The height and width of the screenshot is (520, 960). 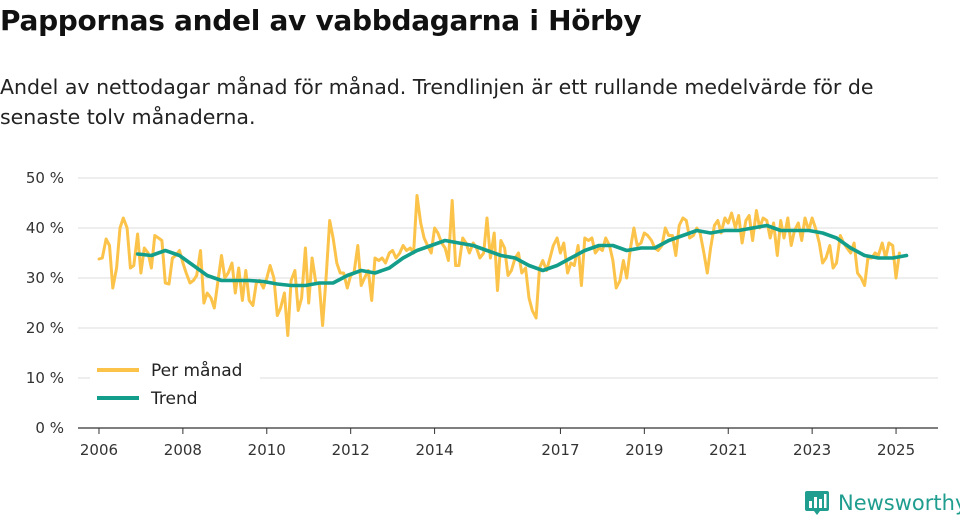 What do you see at coordinates (267, 450) in the screenshot?
I see `x-tick-label-2010: 2010` at bounding box center [267, 450].